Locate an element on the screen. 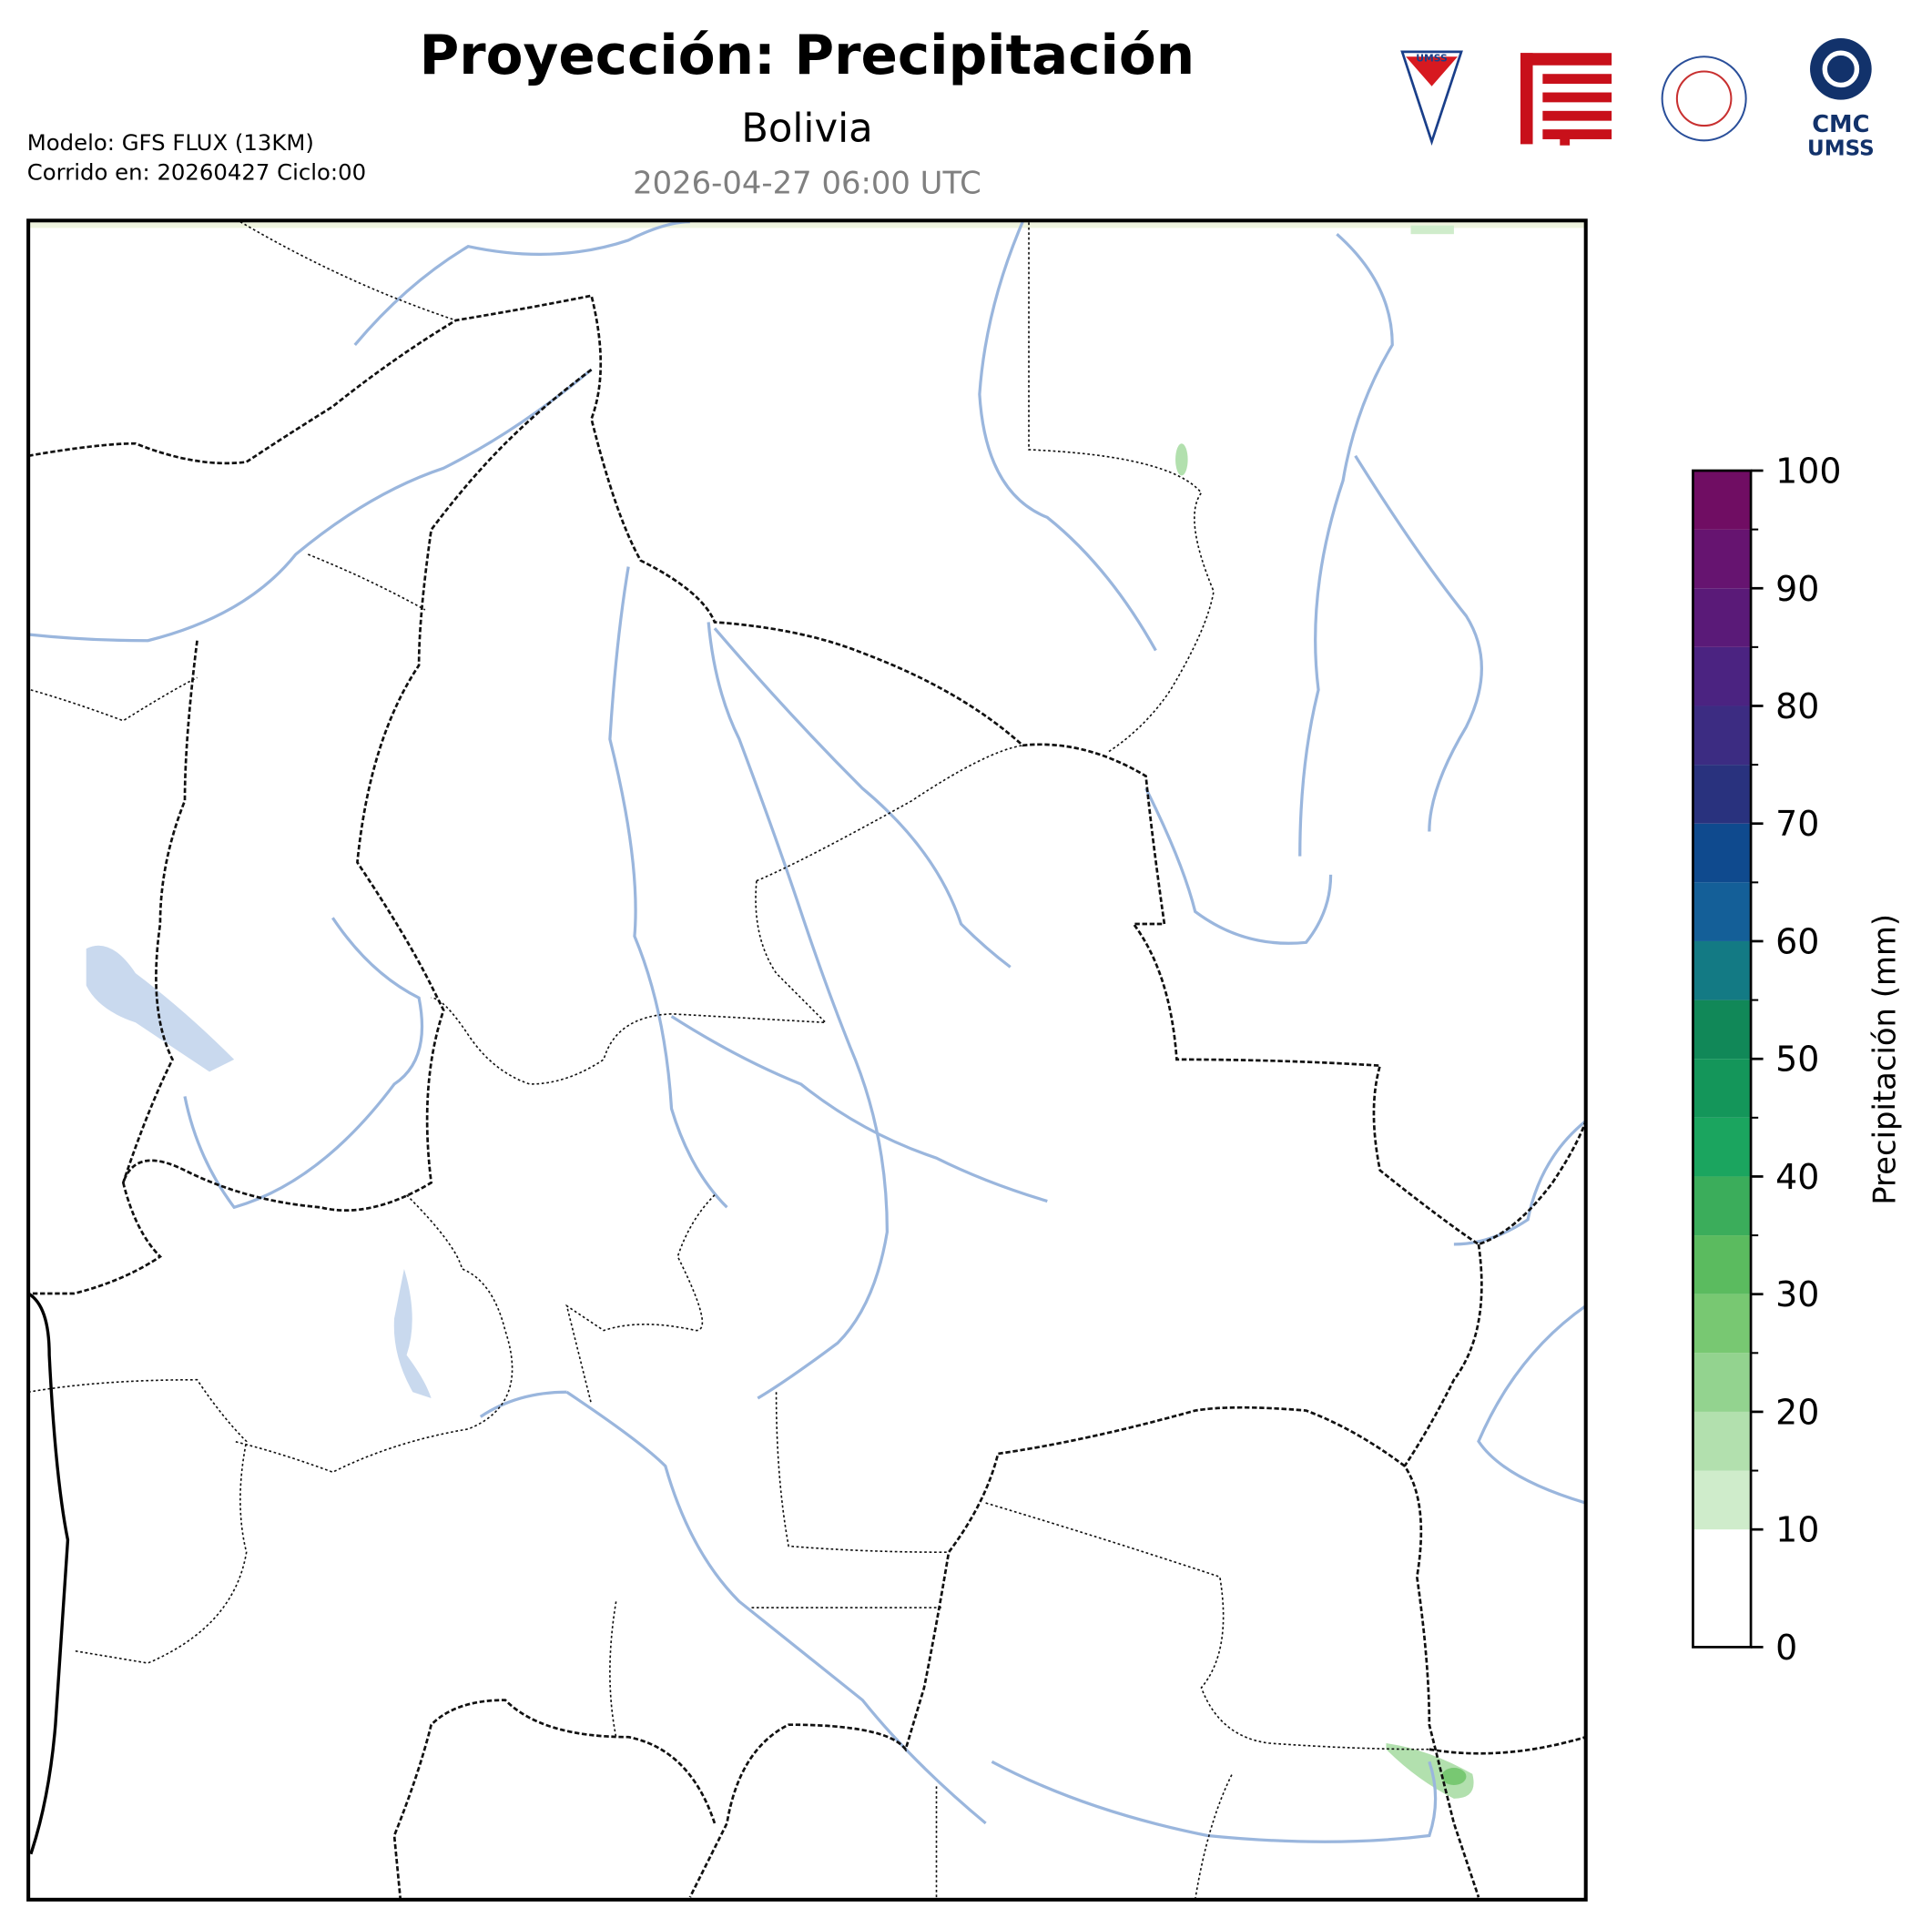 The image size is (1932, 1928). logo-fcyt is located at coordinates (1566, 100).